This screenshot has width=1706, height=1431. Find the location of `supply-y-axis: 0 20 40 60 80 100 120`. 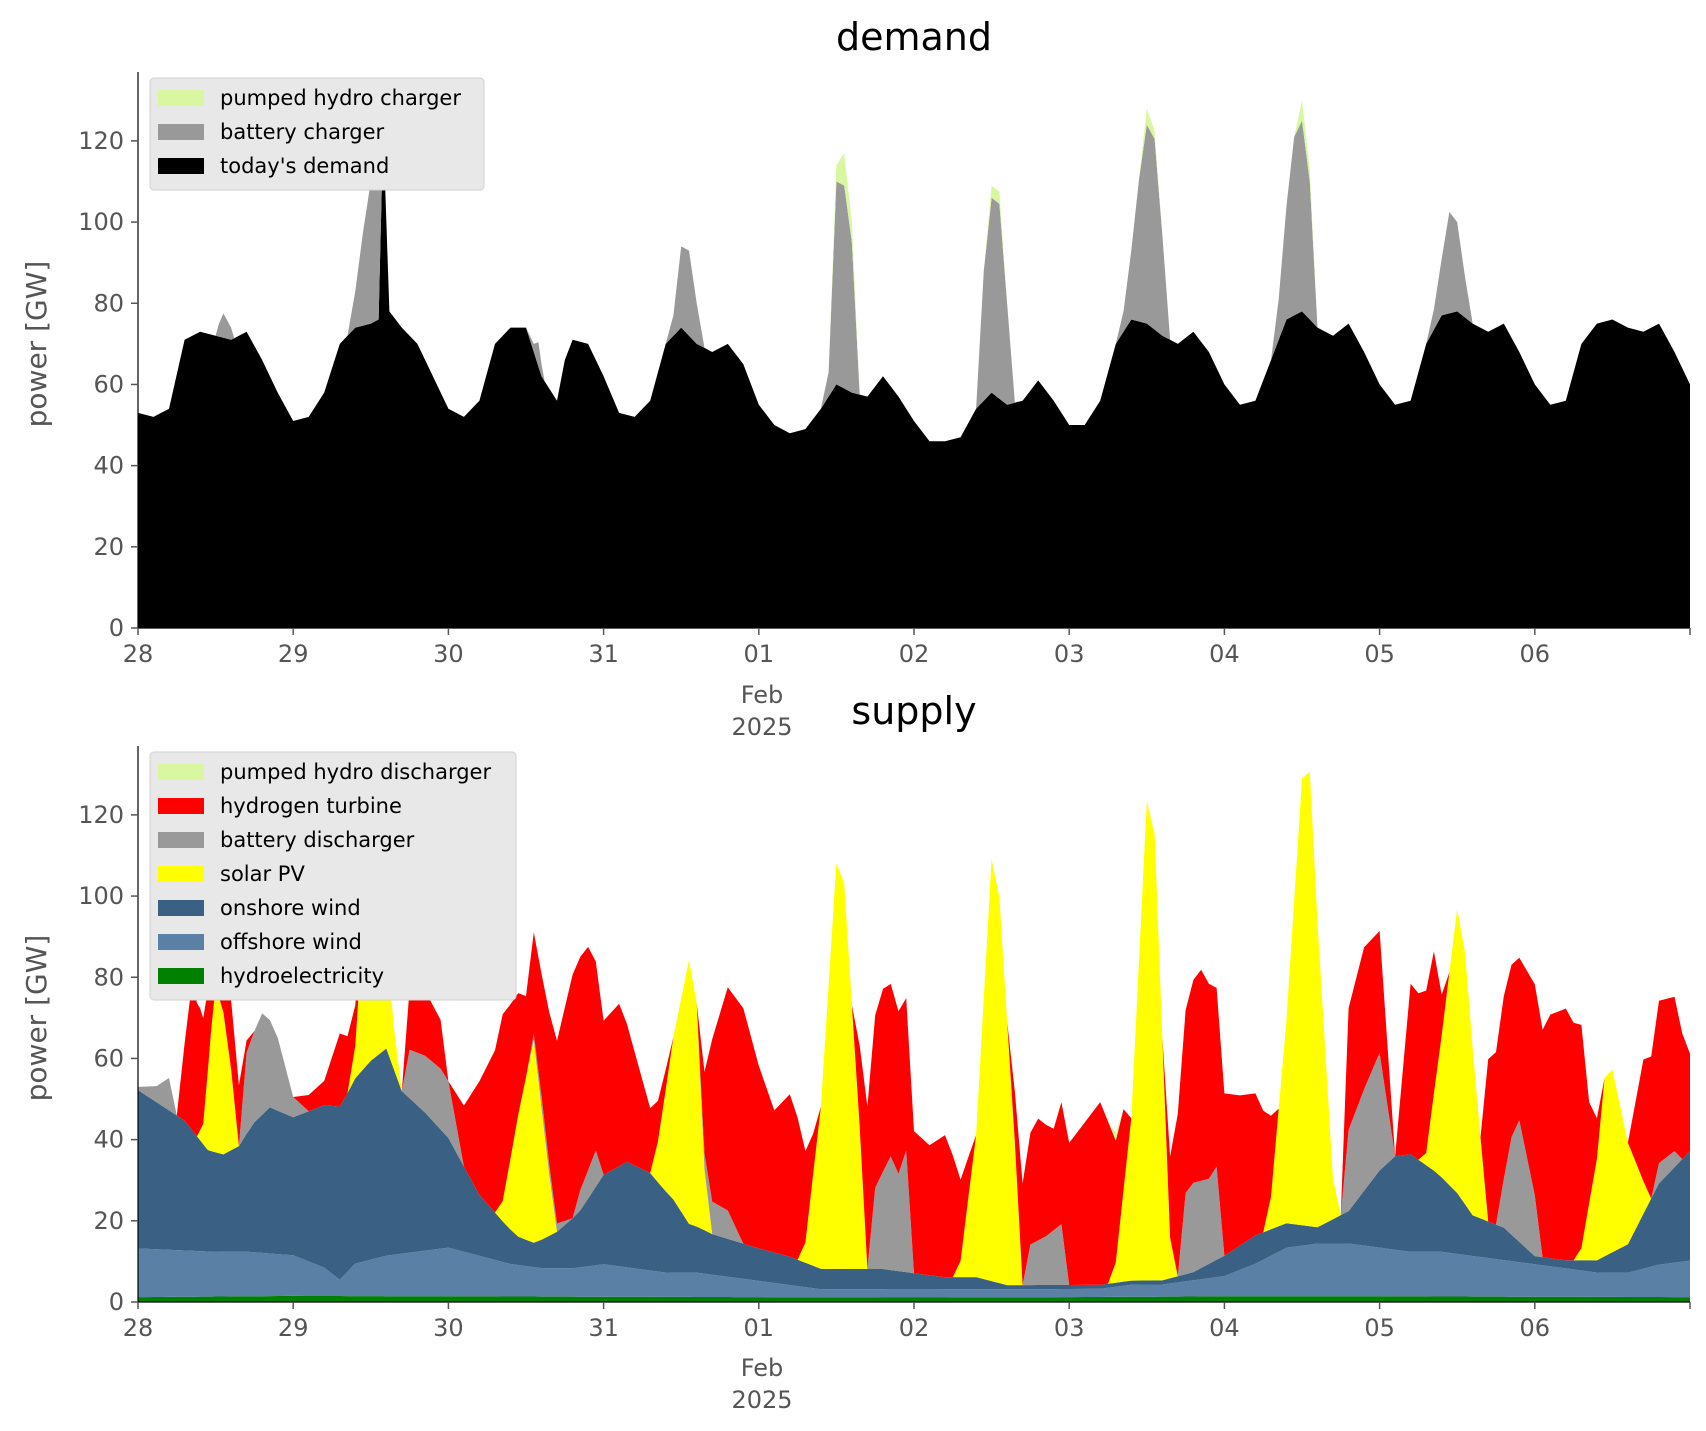

supply-y-axis: 0 20 40 60 80 100 120 is located at coordinates (108, 1031).